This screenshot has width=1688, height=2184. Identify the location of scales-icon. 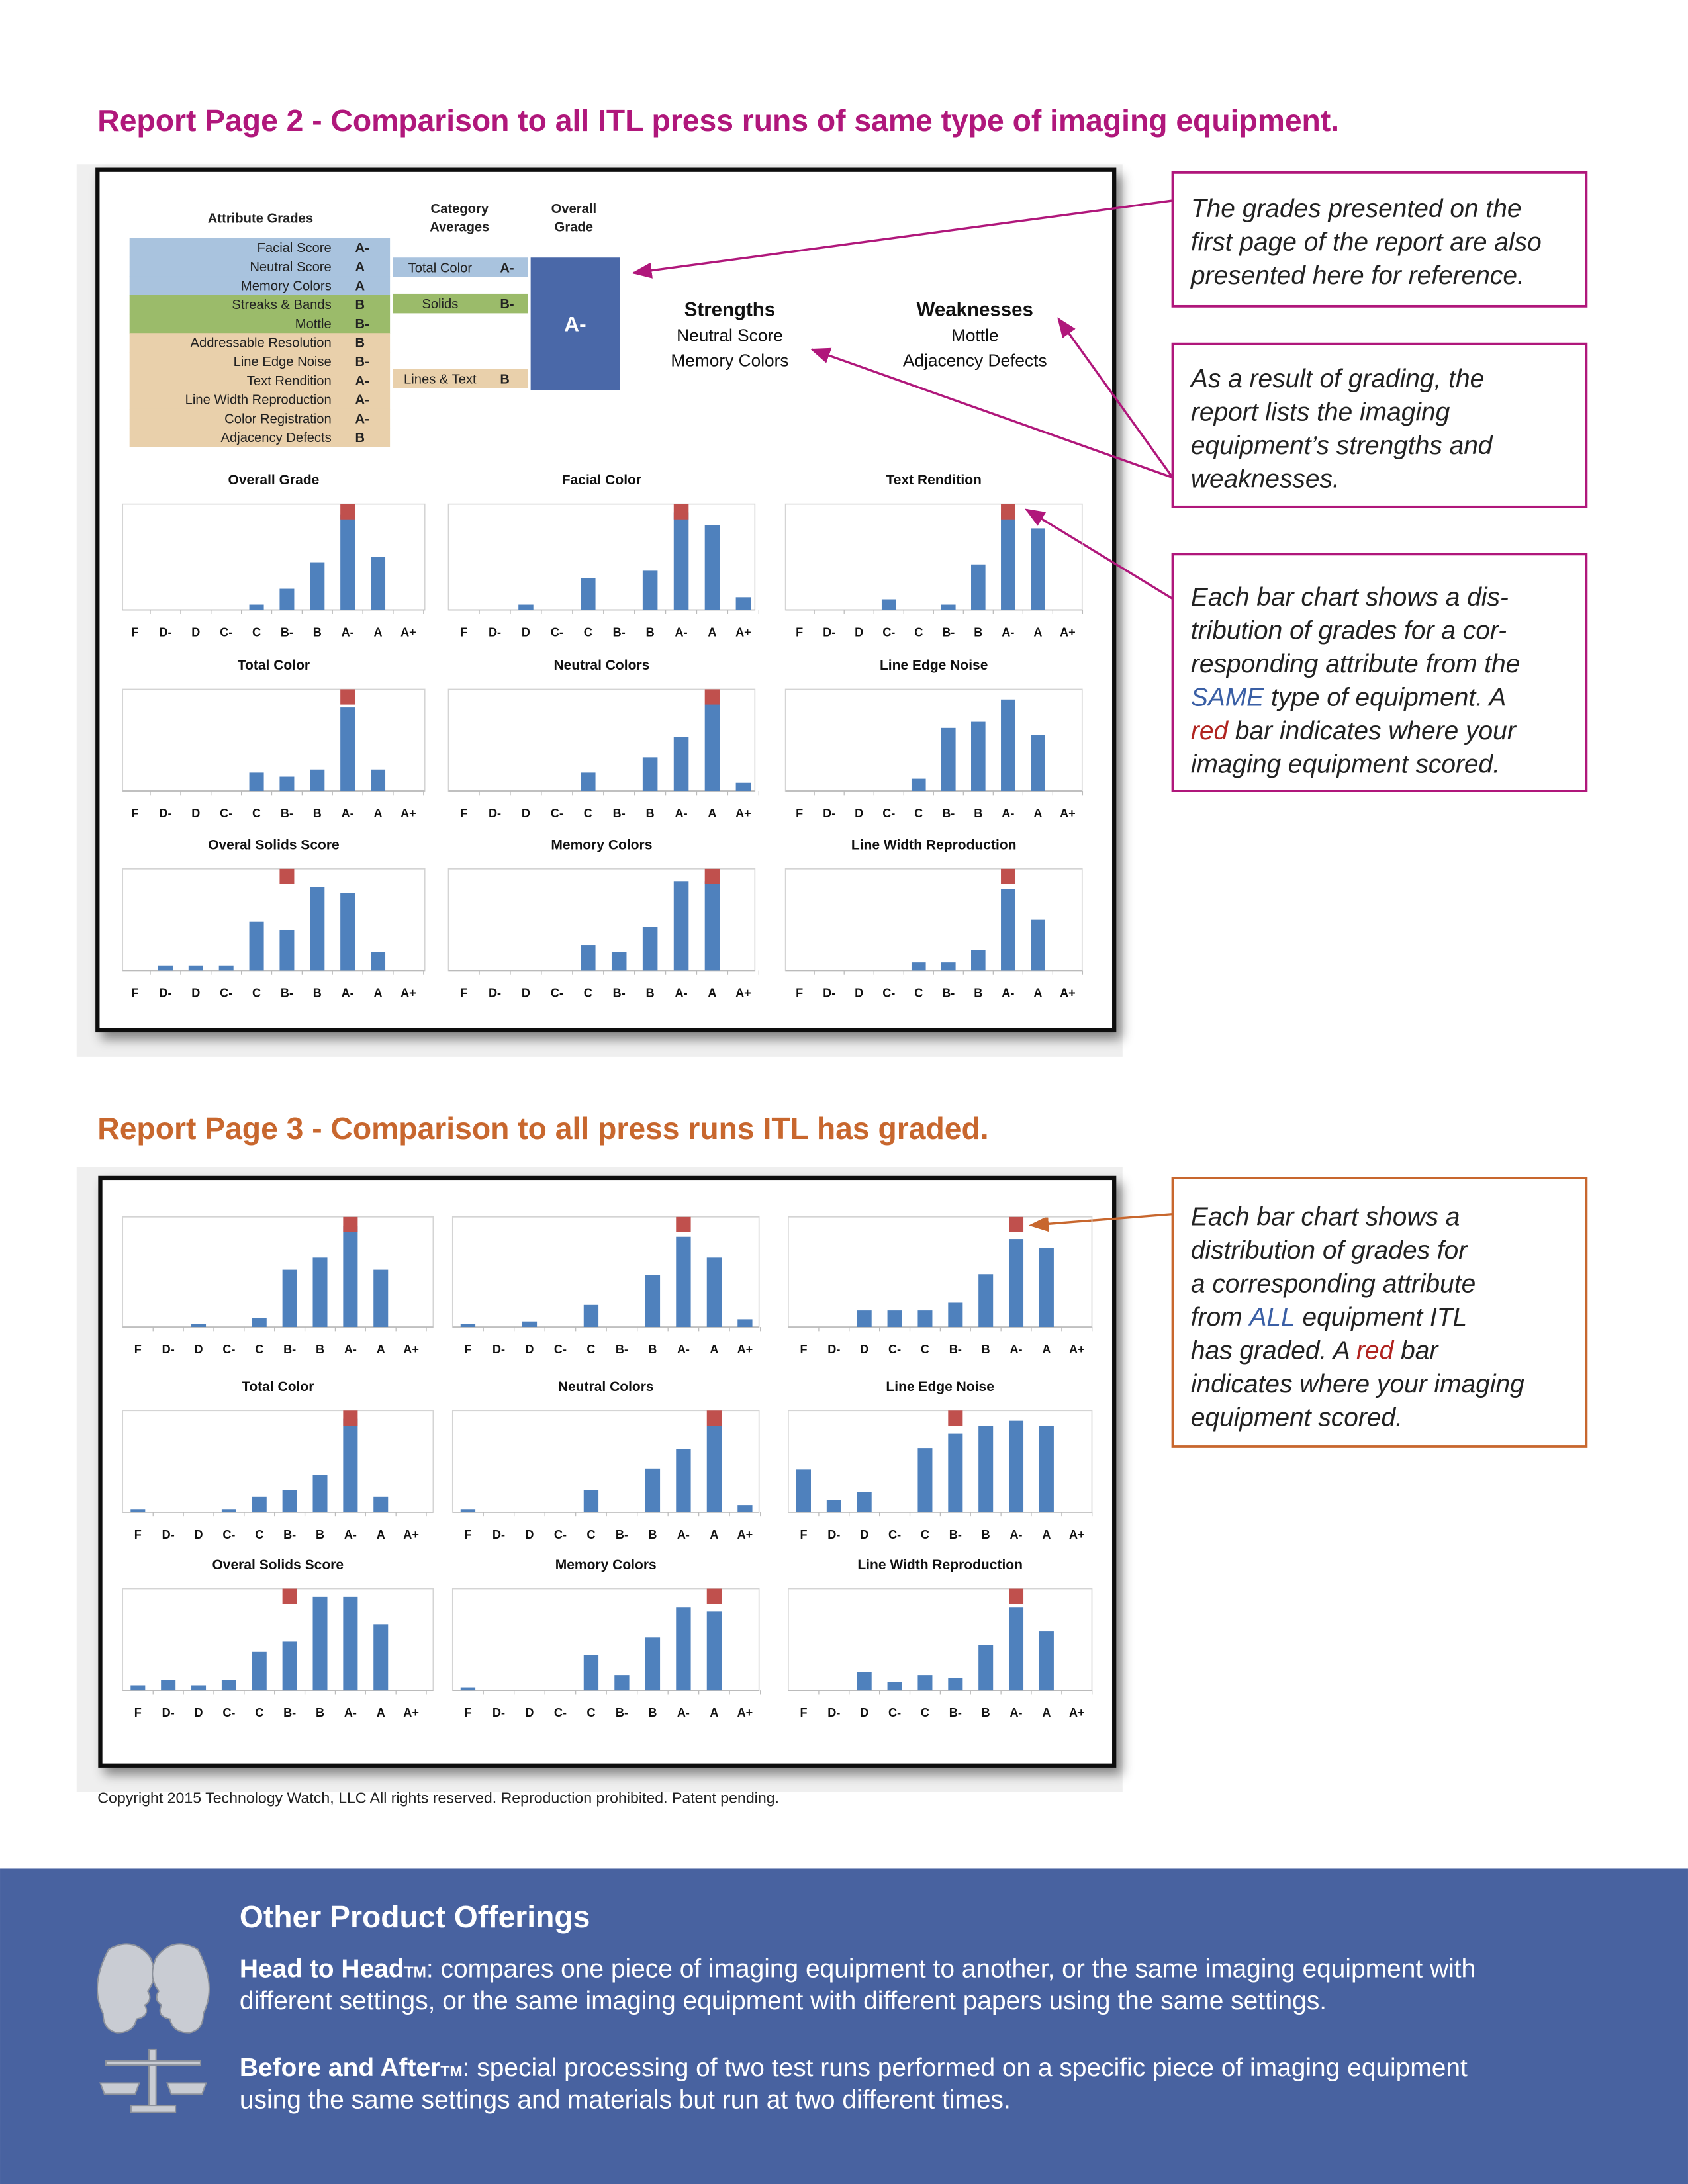
(153, 2080).